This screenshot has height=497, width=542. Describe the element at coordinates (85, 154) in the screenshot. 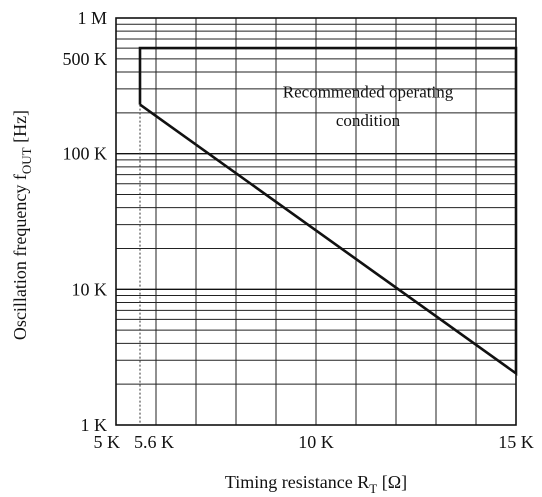

I see `y-tick-label: 100 K` at that location.